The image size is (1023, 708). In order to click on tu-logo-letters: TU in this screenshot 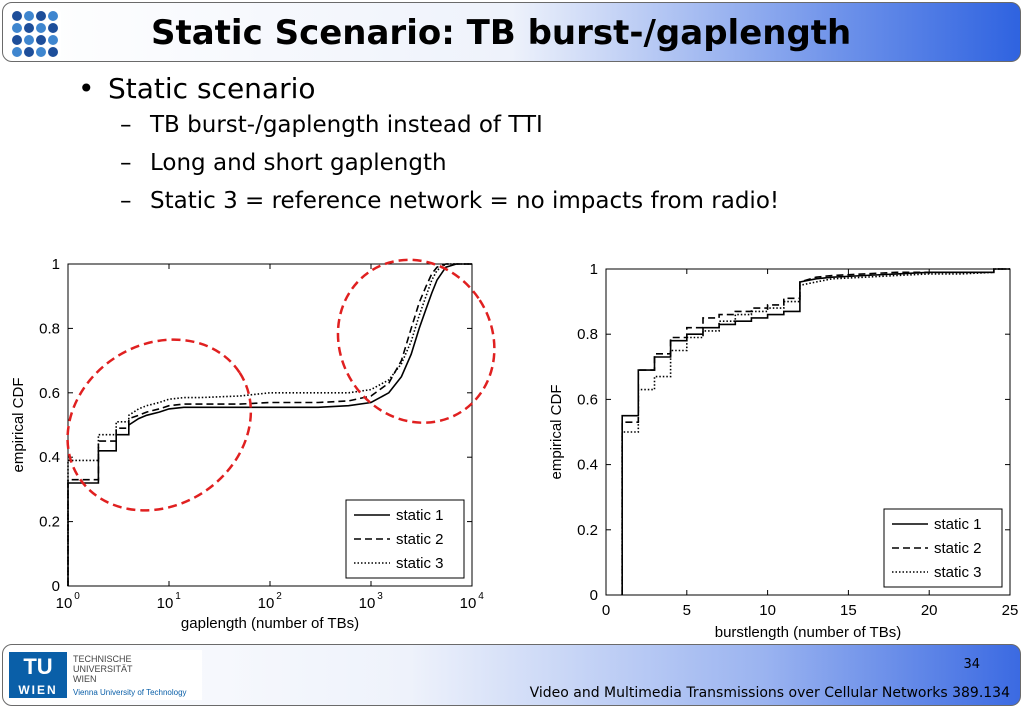, I will do `click(37, 666)`.